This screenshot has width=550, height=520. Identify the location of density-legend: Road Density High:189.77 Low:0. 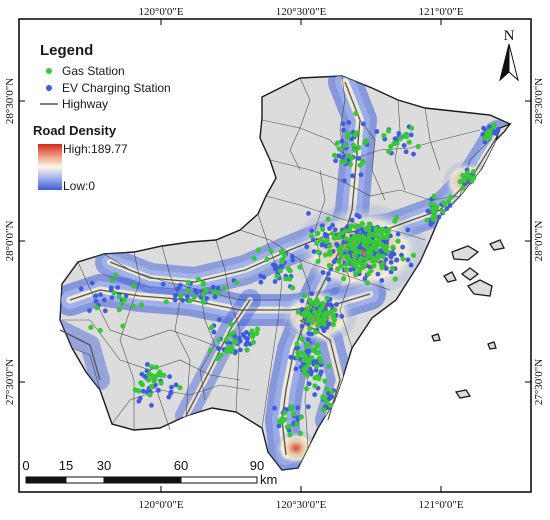
(80, 158).